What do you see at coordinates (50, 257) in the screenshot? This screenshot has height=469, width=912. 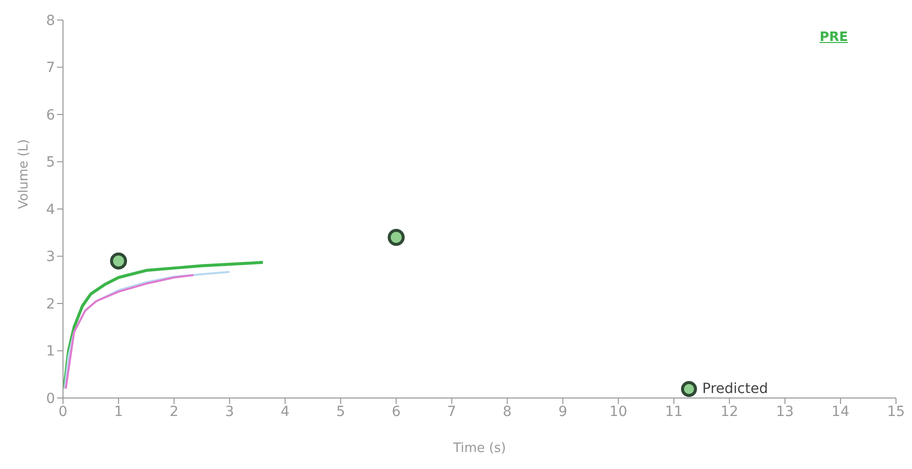 I see `y-tick-label: 3` at bounding box center [50, 257].